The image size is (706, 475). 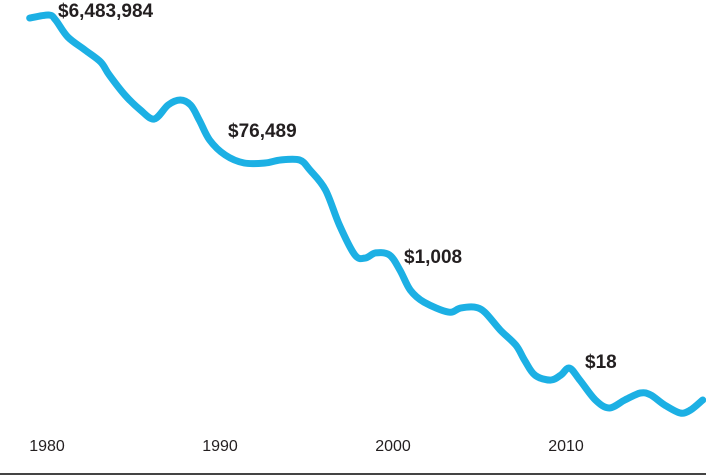 I want to click on x-tick-label: 1980, so click(x=47, y=446).